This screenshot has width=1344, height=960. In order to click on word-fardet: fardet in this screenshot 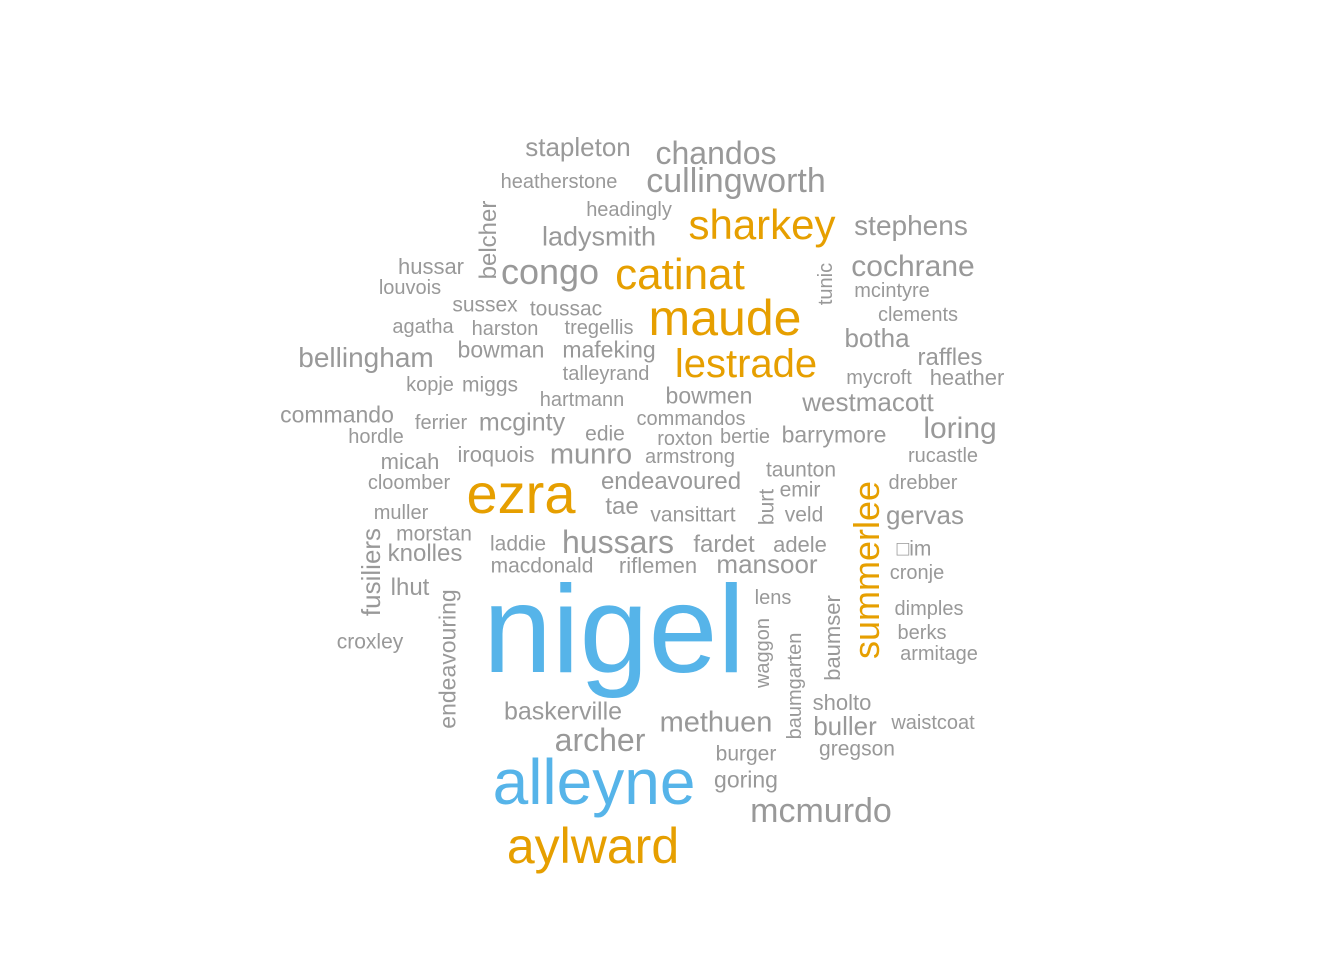, I will do `click(724, 544)`.